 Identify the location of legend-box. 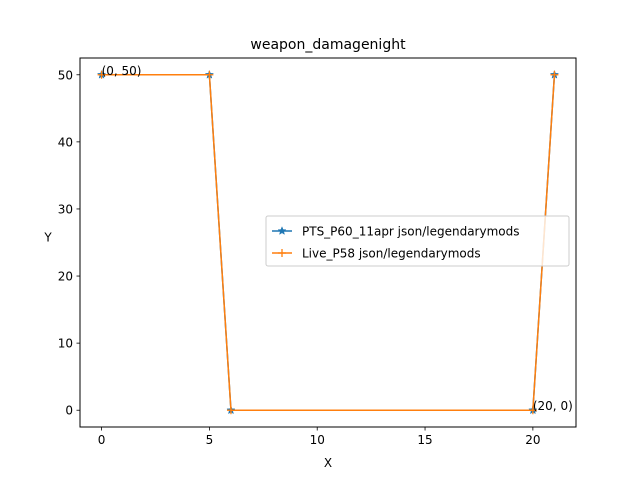
(417, 241).